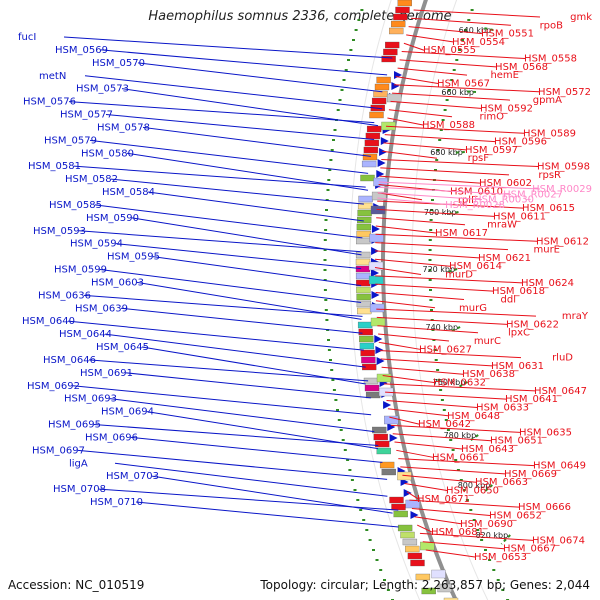  Describe the element at coordinates (501, 482) in the screenshot. I see `gene-label: HSM_0663` at that location.